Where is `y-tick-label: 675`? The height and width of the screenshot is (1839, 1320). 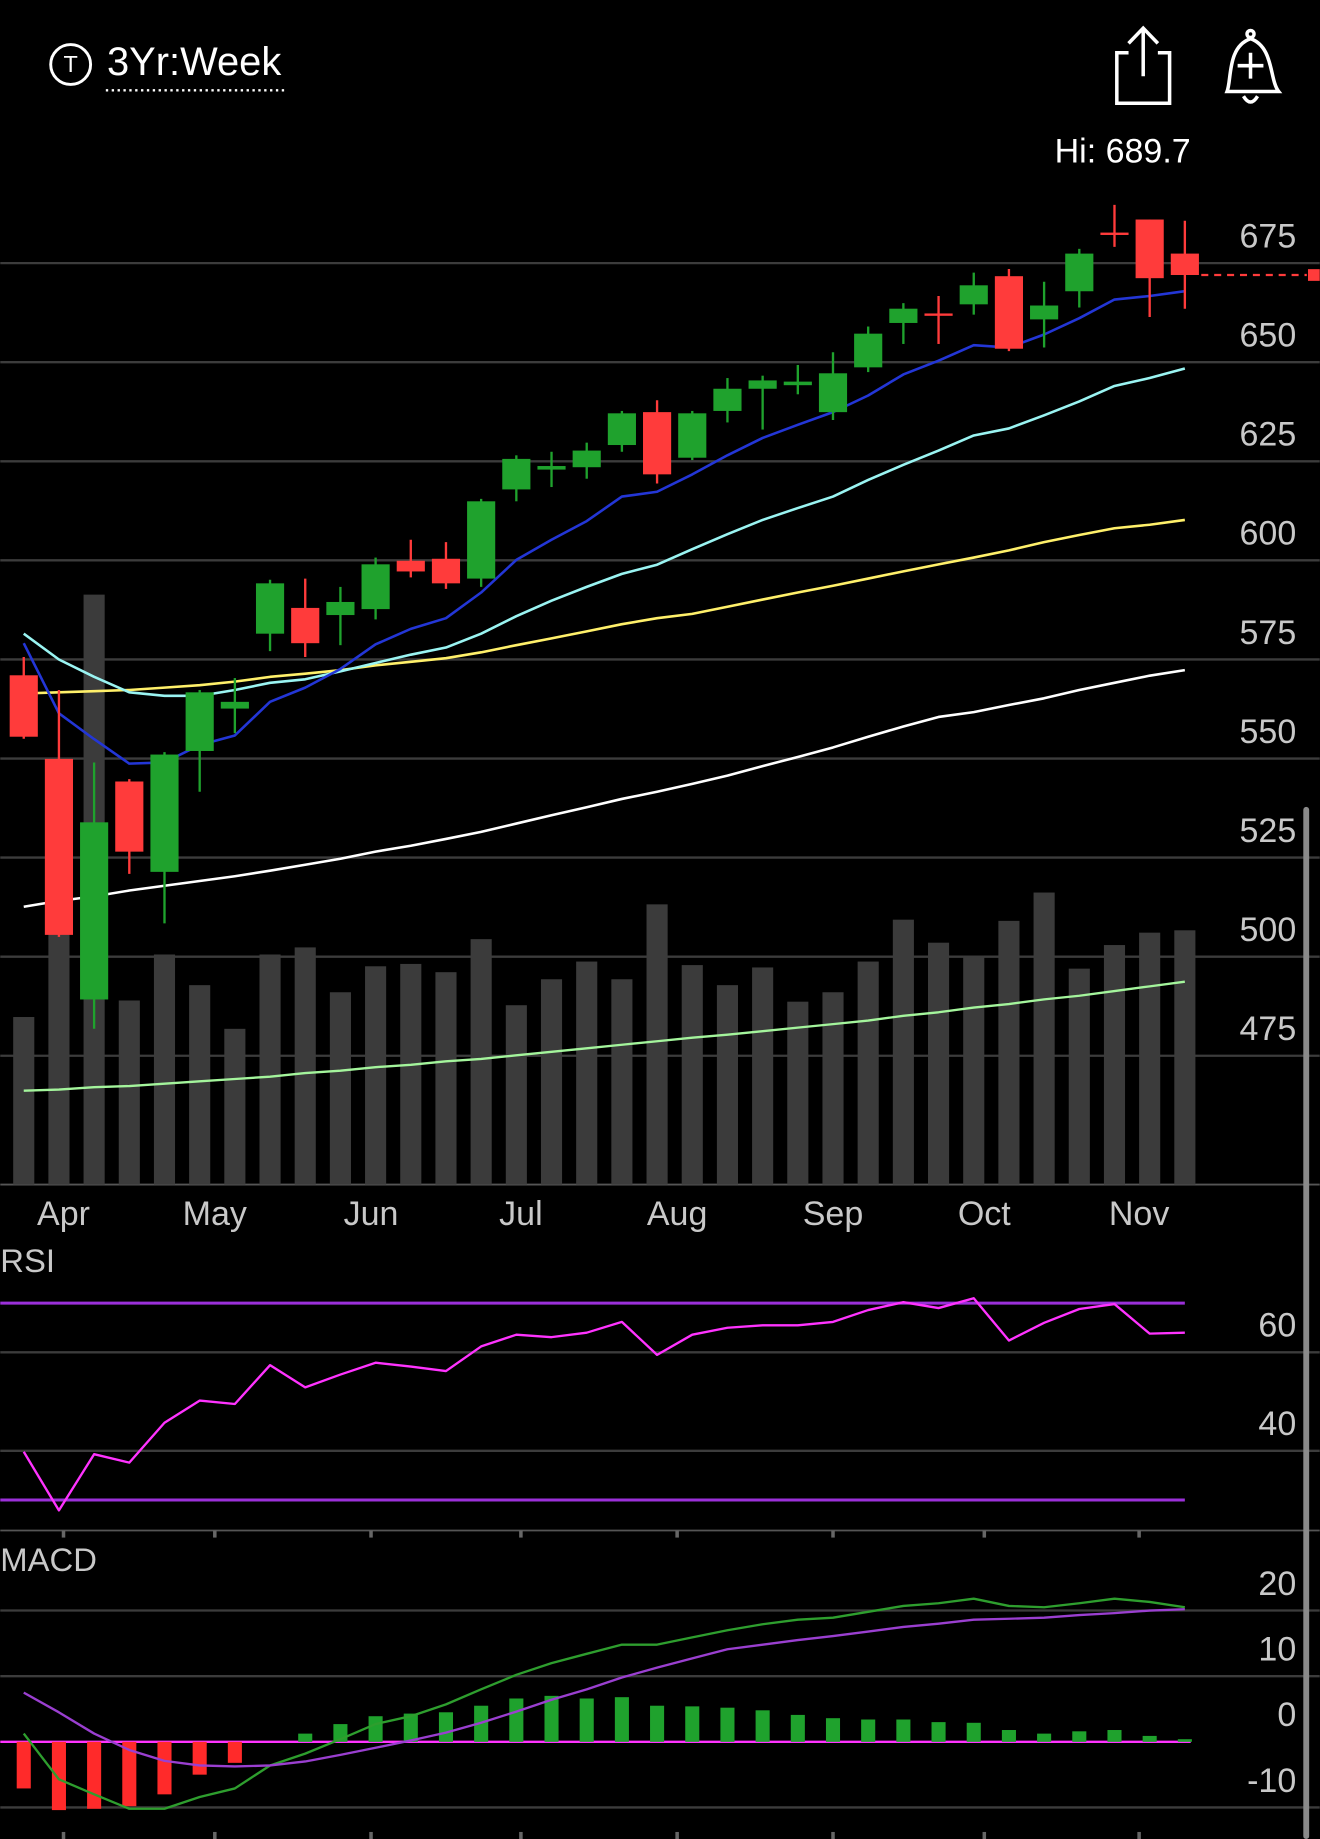 y-tick-label: 675 is located at coordinates (1268, 236).